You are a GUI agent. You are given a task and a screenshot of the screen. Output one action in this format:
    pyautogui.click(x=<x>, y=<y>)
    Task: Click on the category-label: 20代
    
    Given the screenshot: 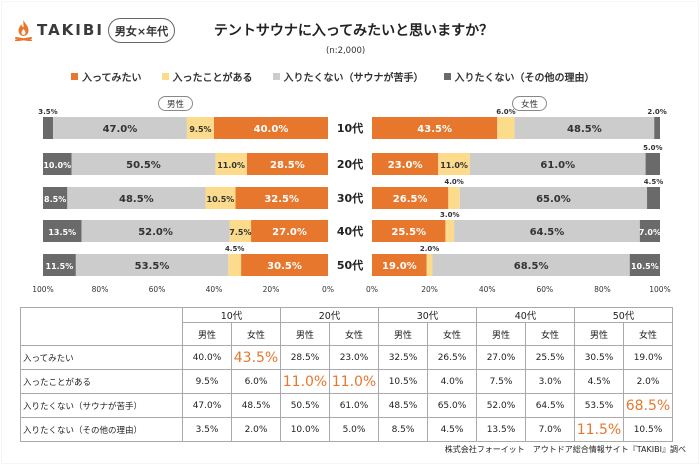 What is the action you would take?
    pyautogui.click(x=350, y=164)
    